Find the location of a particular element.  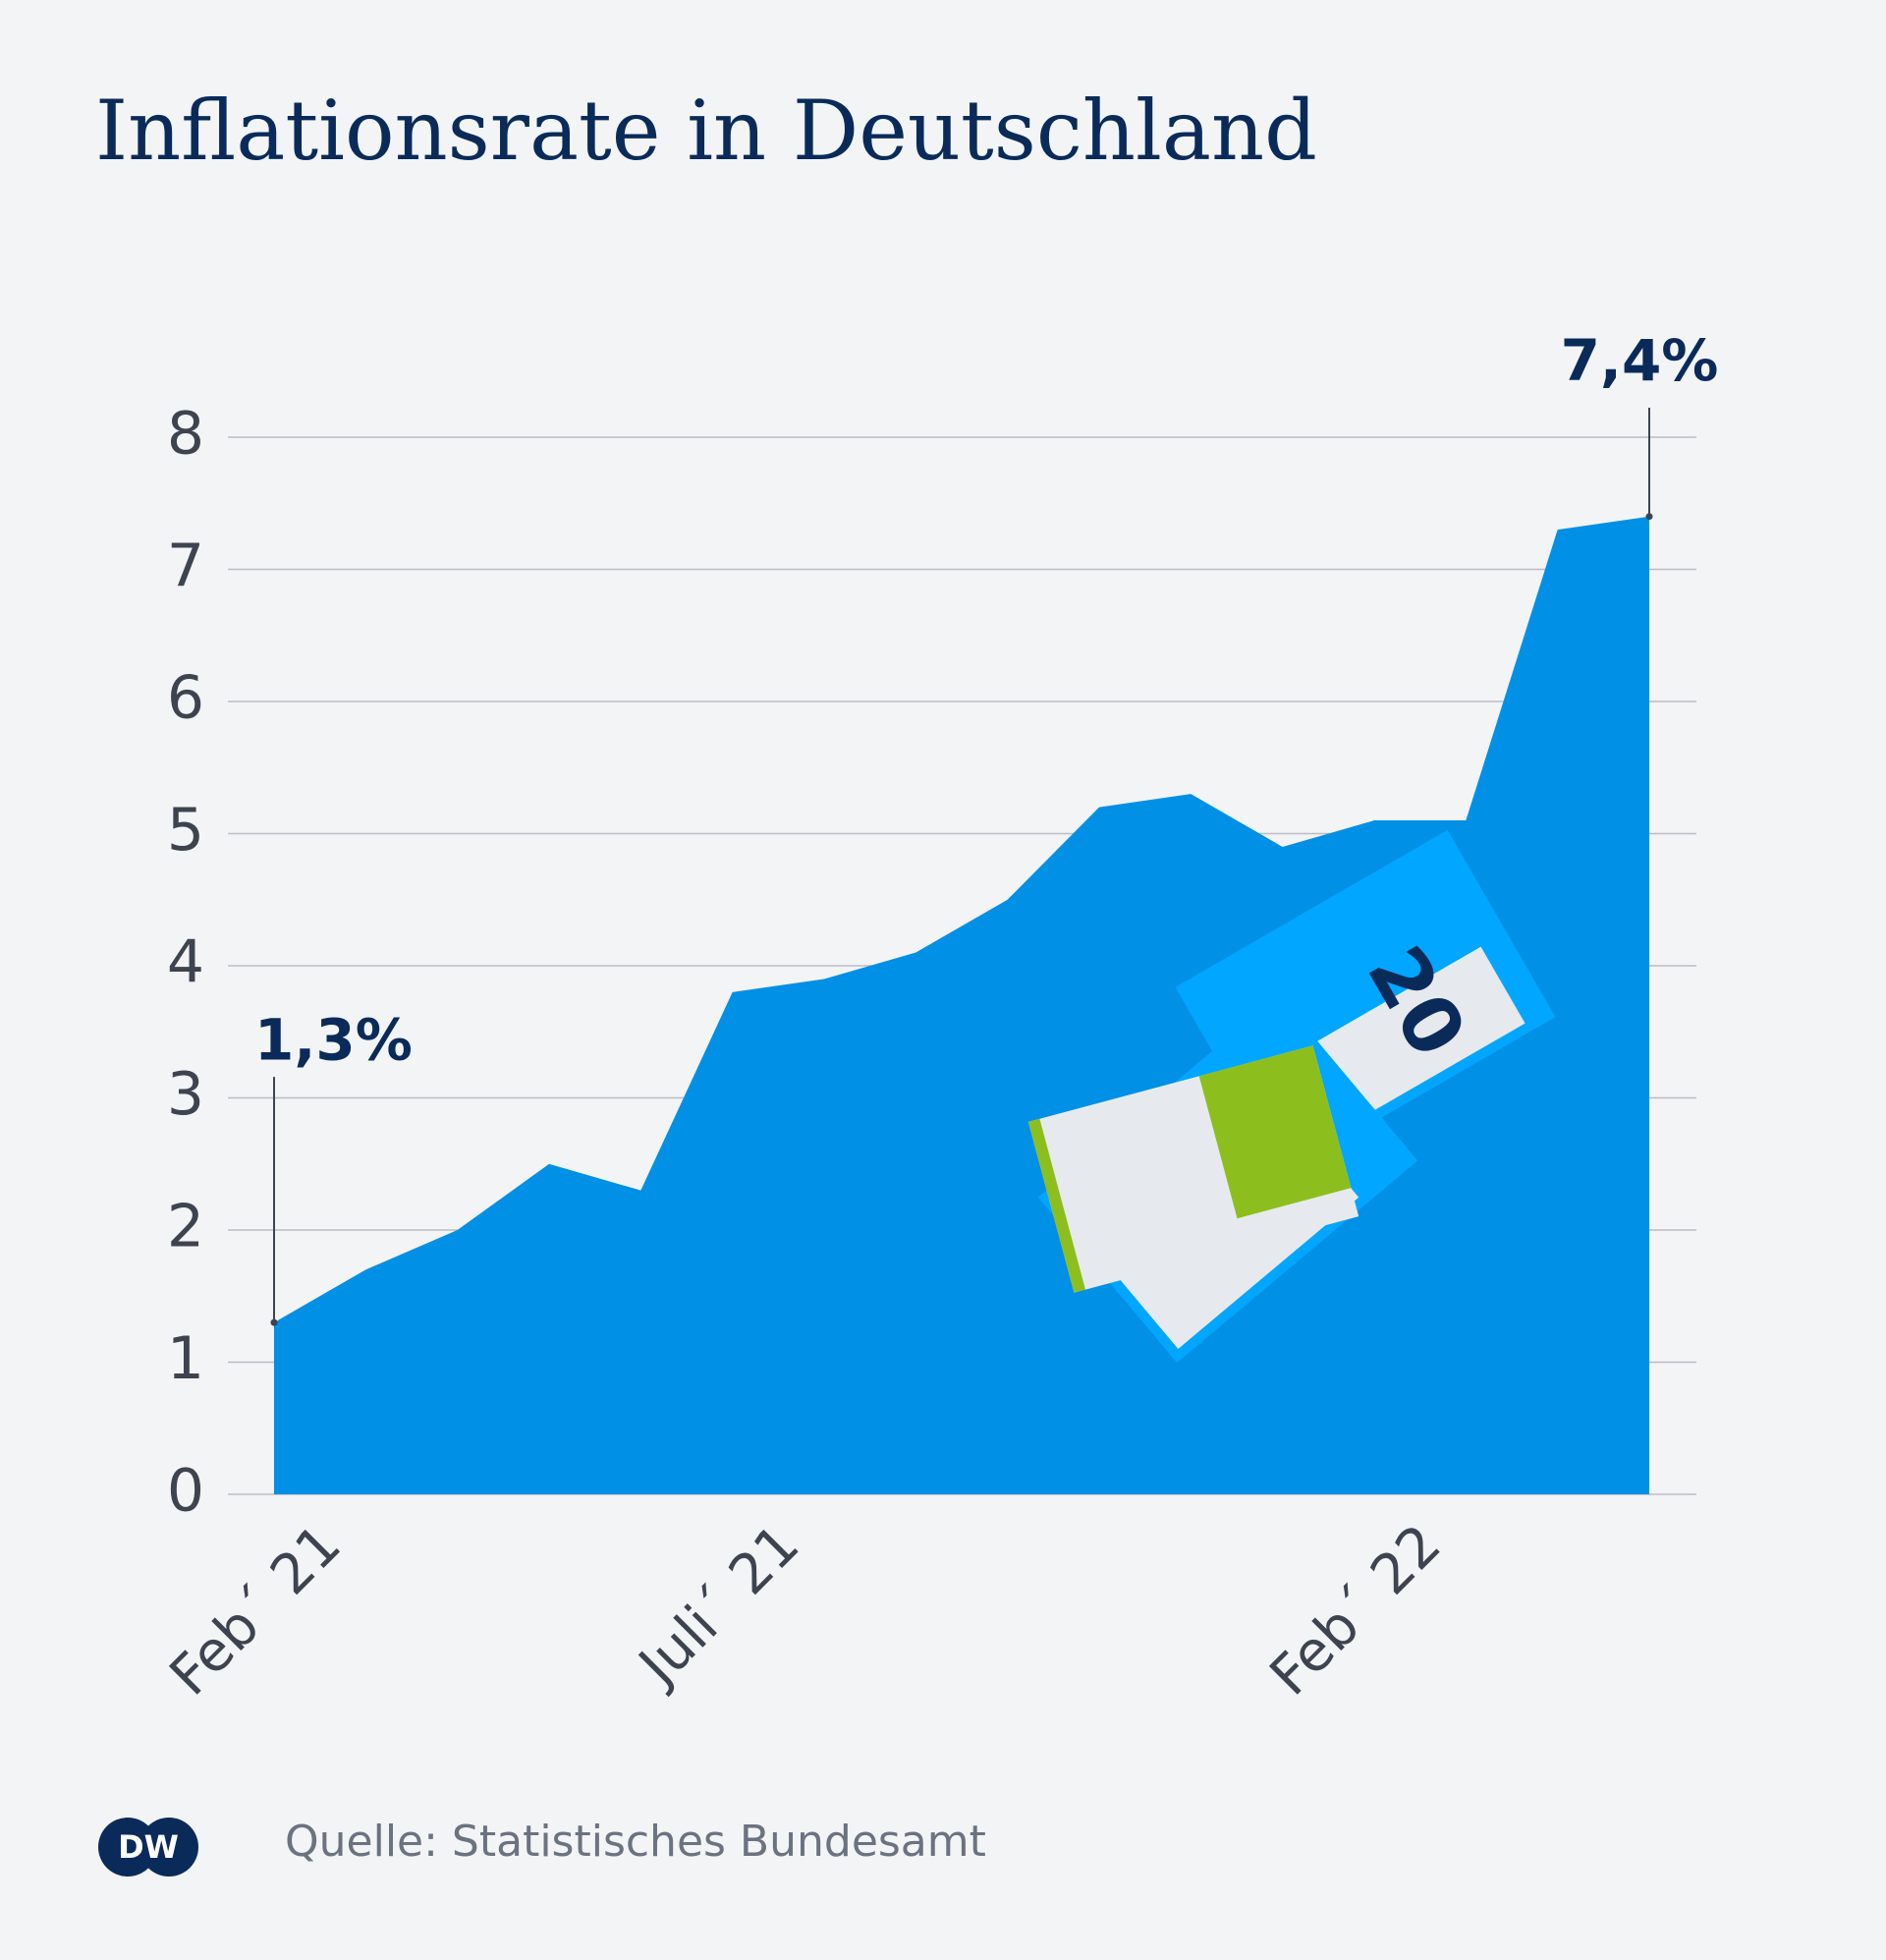

source: Quelle: Statistisches Bundesamt is located at coordinates (635, 1842).